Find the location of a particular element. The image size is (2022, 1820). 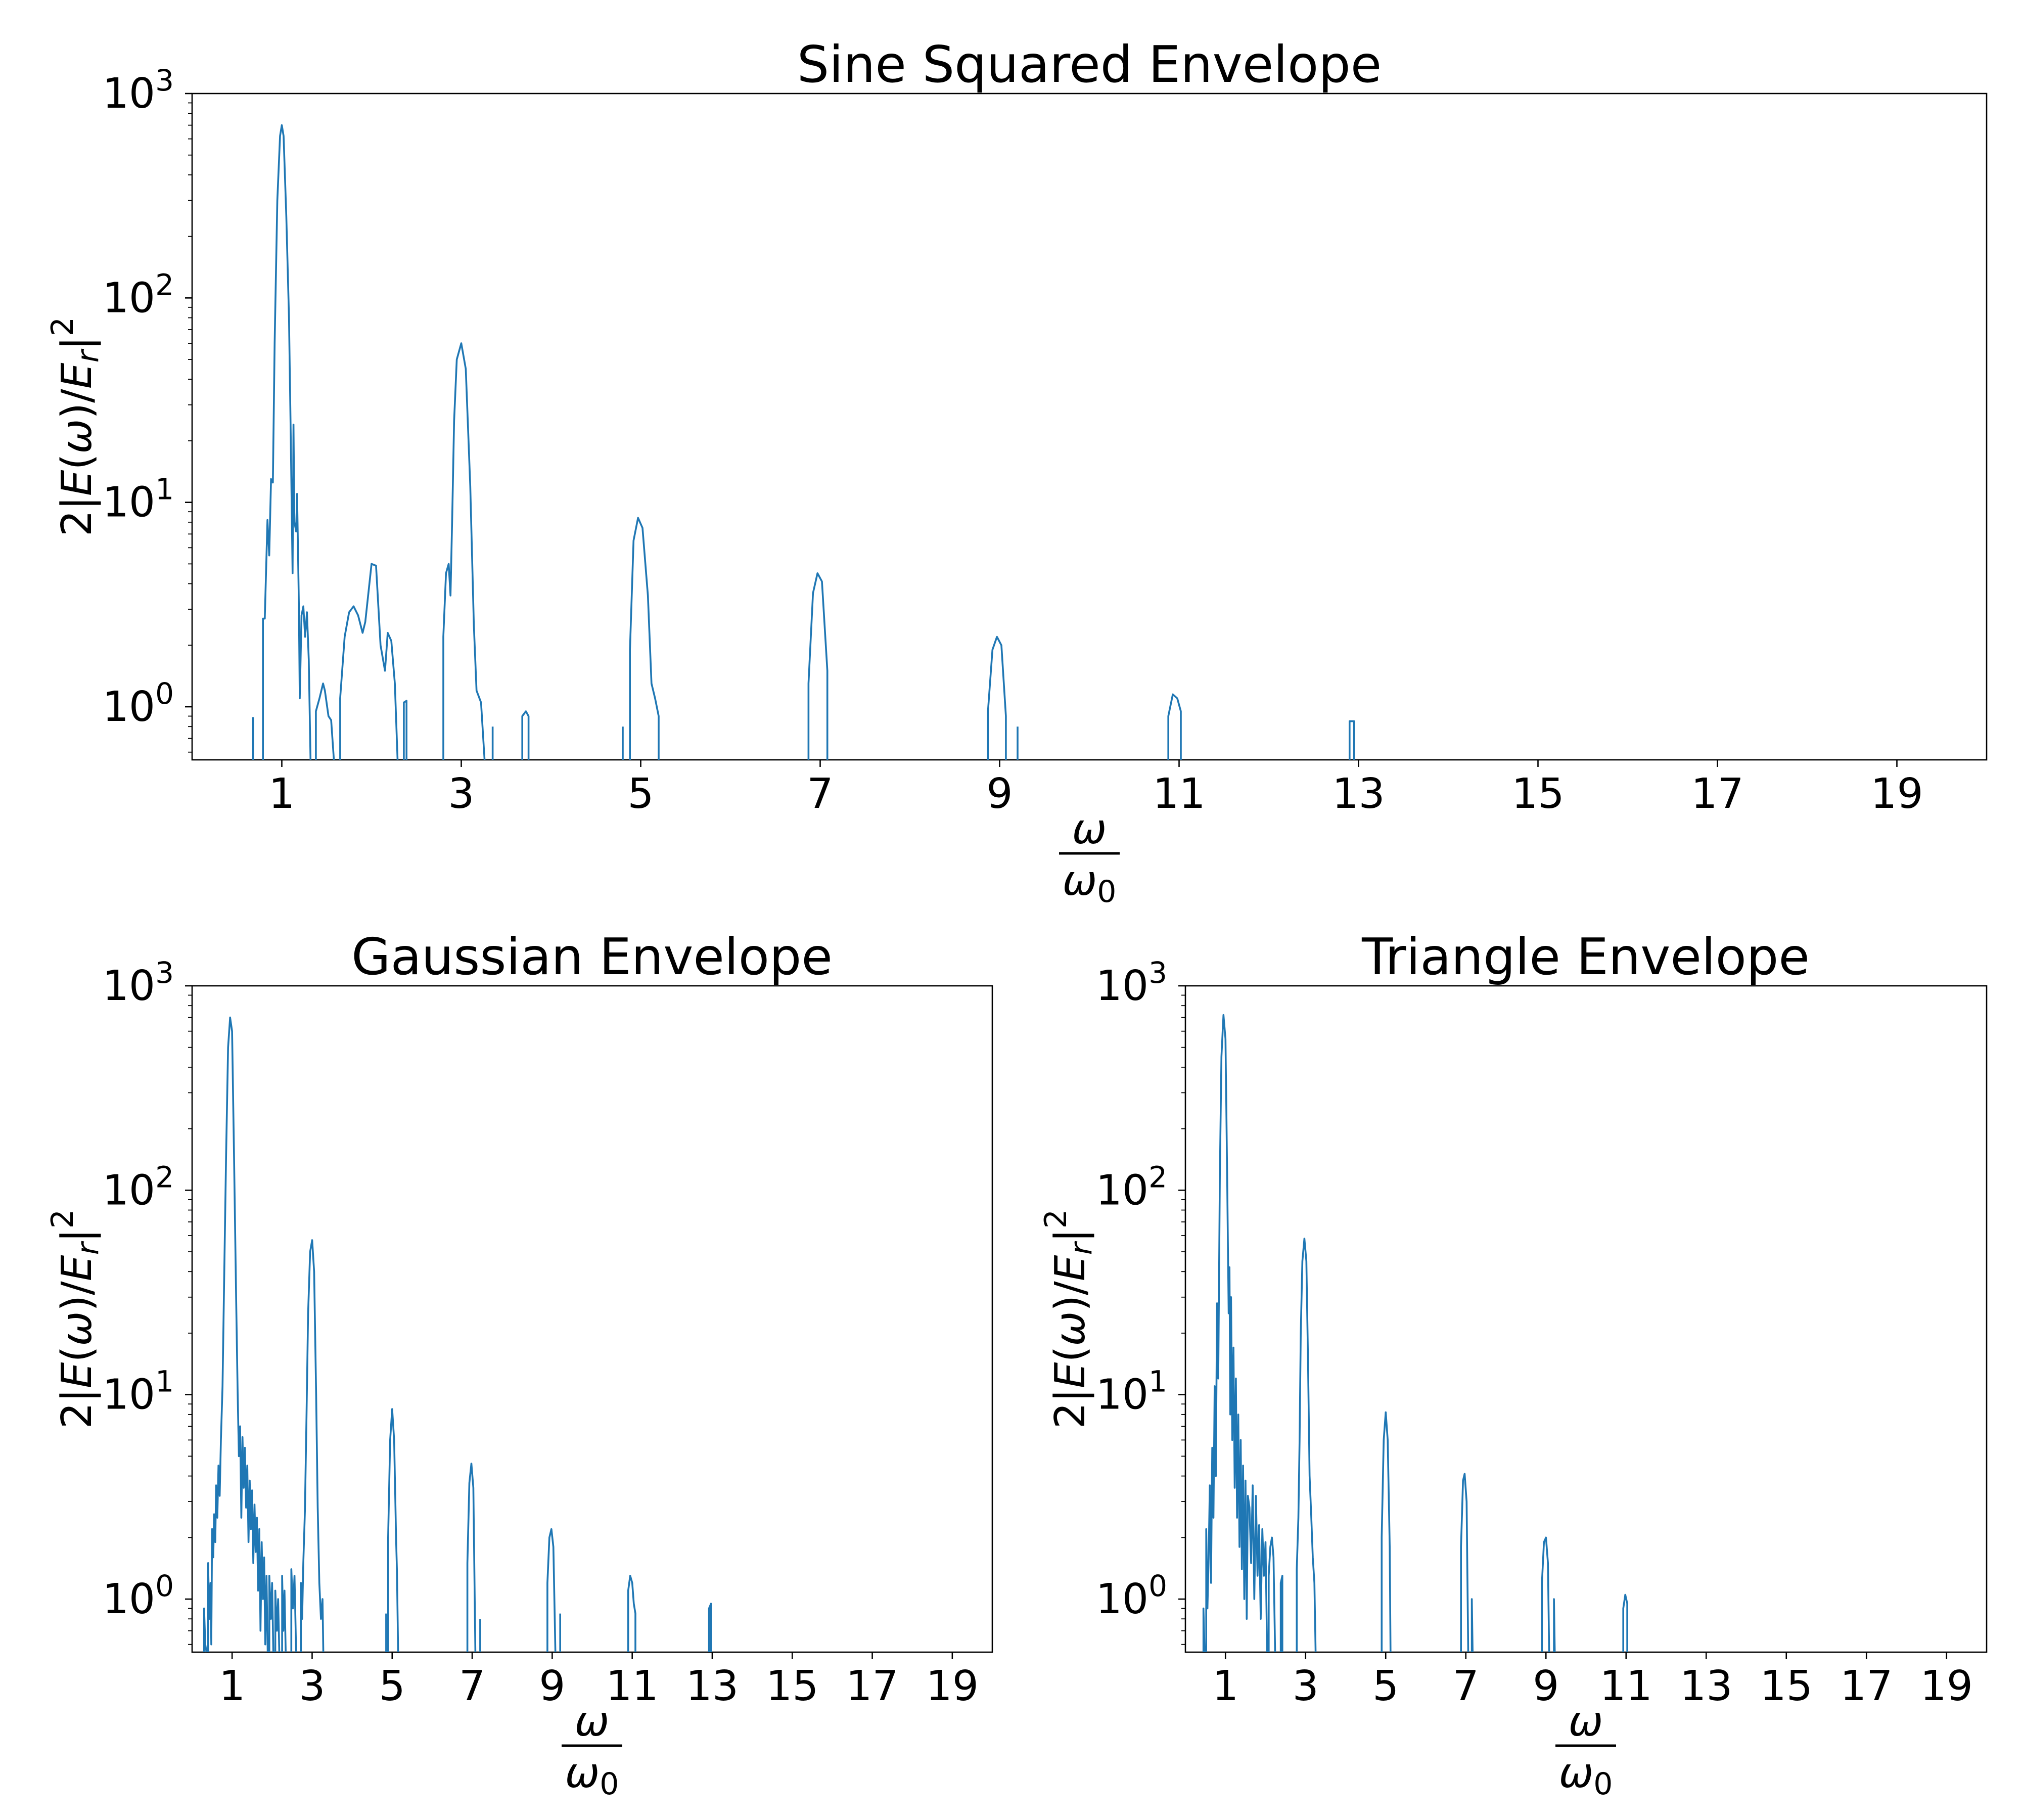

chart-title: Sine Squared Envelope is located at coordinates (1089, 64).